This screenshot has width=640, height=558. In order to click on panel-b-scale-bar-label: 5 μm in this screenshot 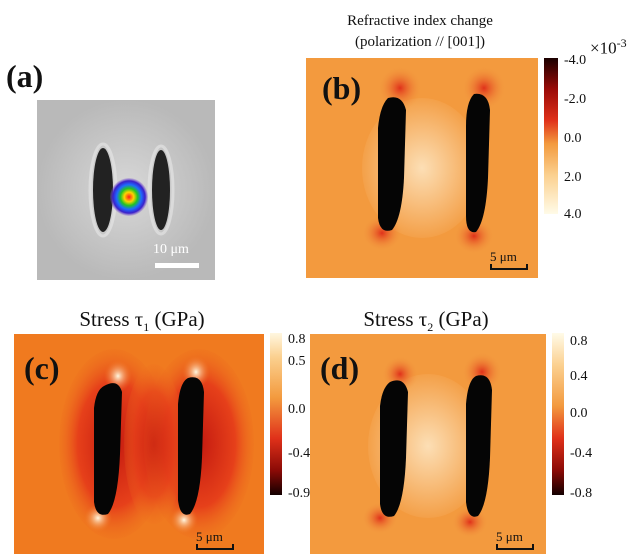, I will do `click(503, 256)`.